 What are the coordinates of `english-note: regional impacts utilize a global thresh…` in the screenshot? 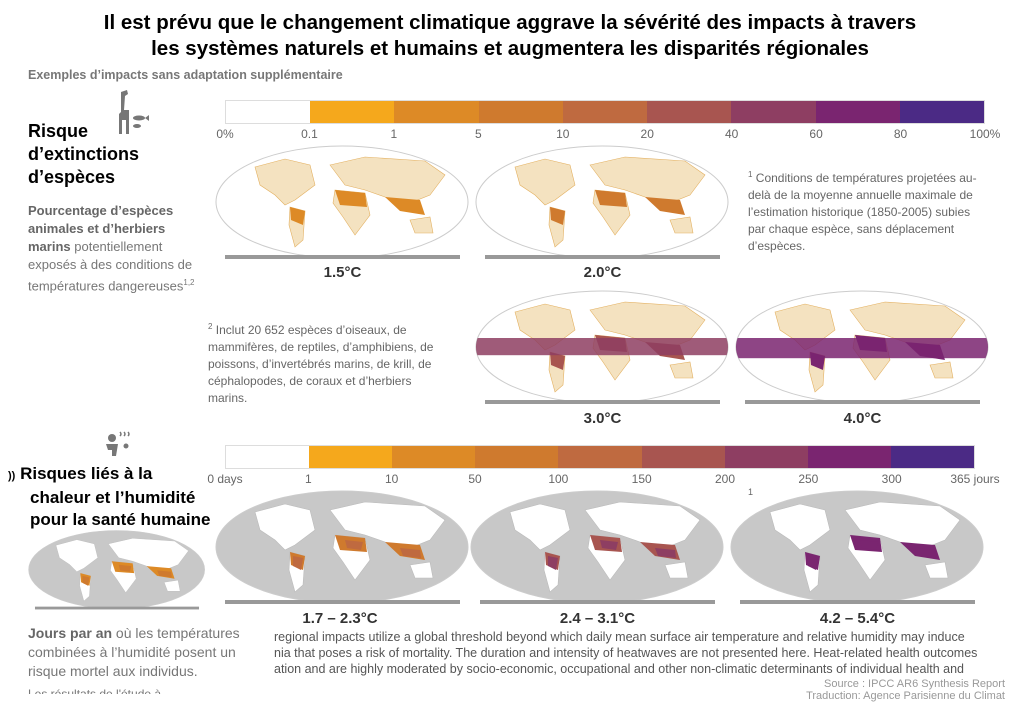 It's located at (644, 653).